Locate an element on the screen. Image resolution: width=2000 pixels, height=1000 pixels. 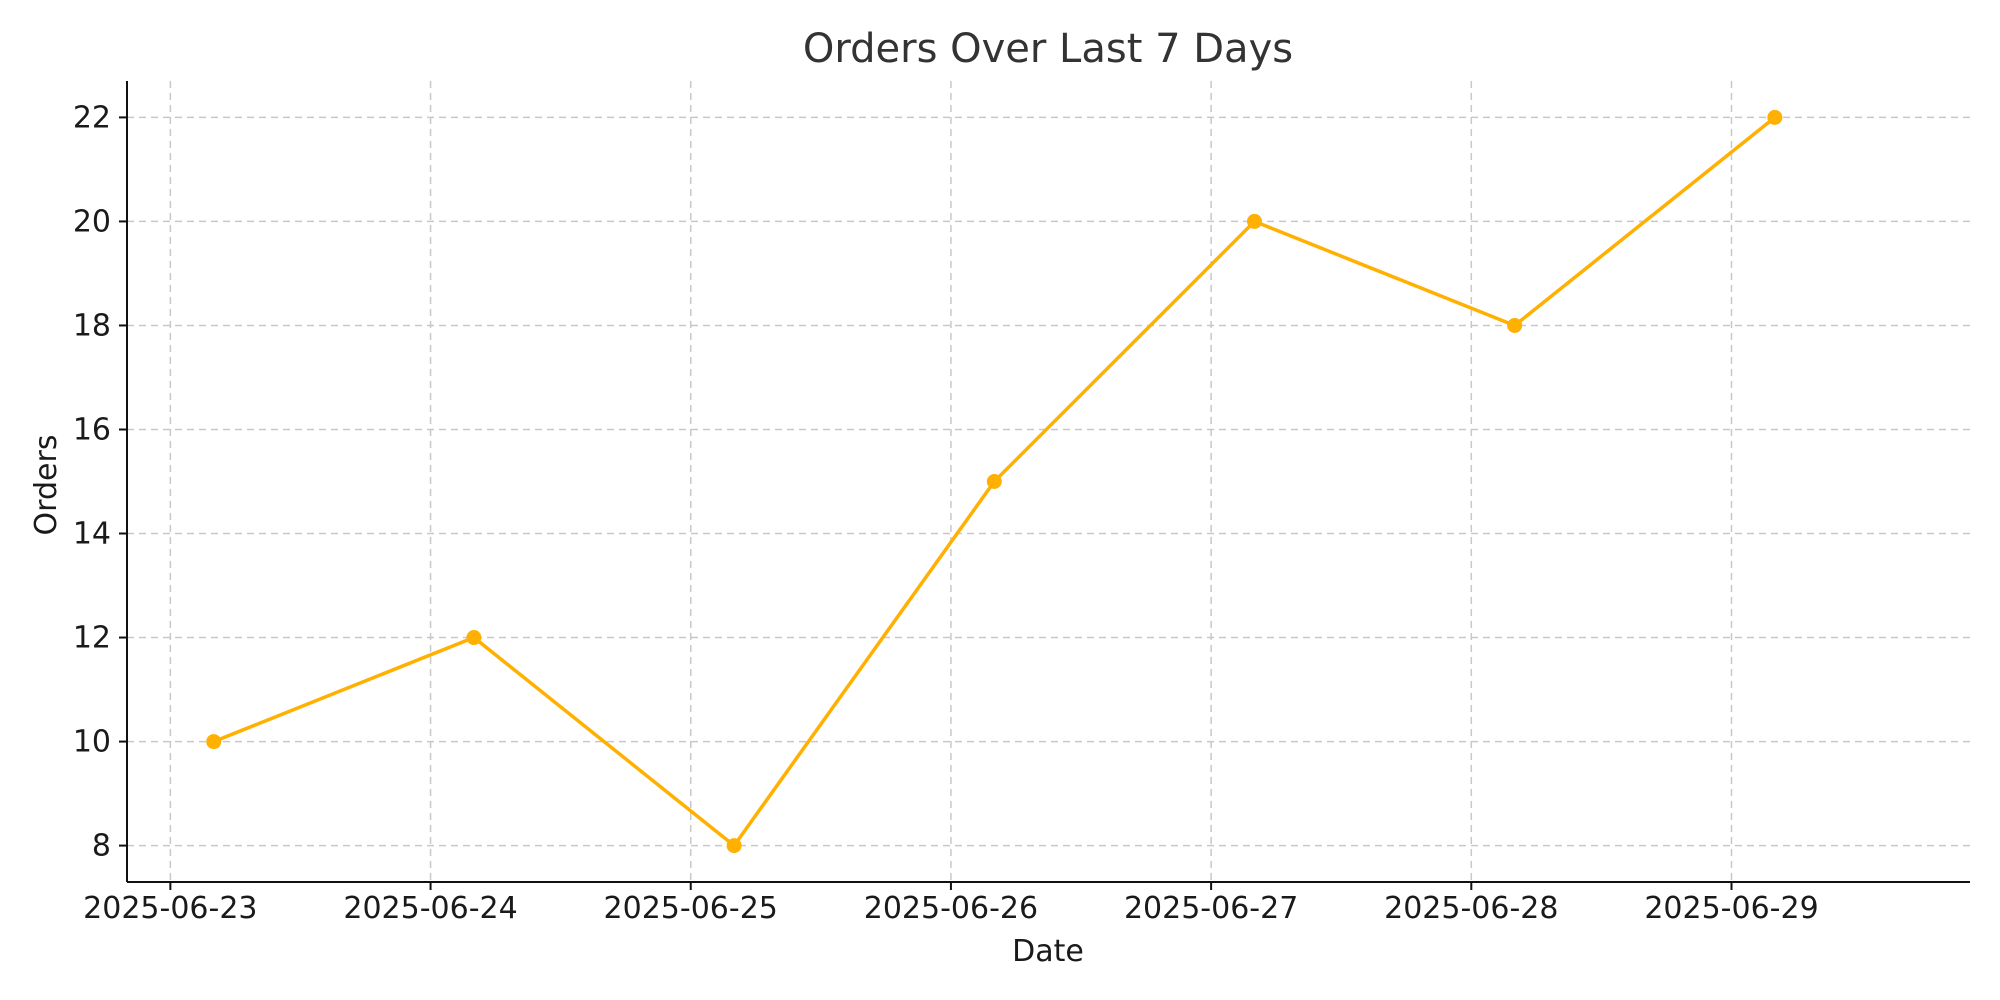
y-tick-label: 12 is located at coordinates (92, 638).